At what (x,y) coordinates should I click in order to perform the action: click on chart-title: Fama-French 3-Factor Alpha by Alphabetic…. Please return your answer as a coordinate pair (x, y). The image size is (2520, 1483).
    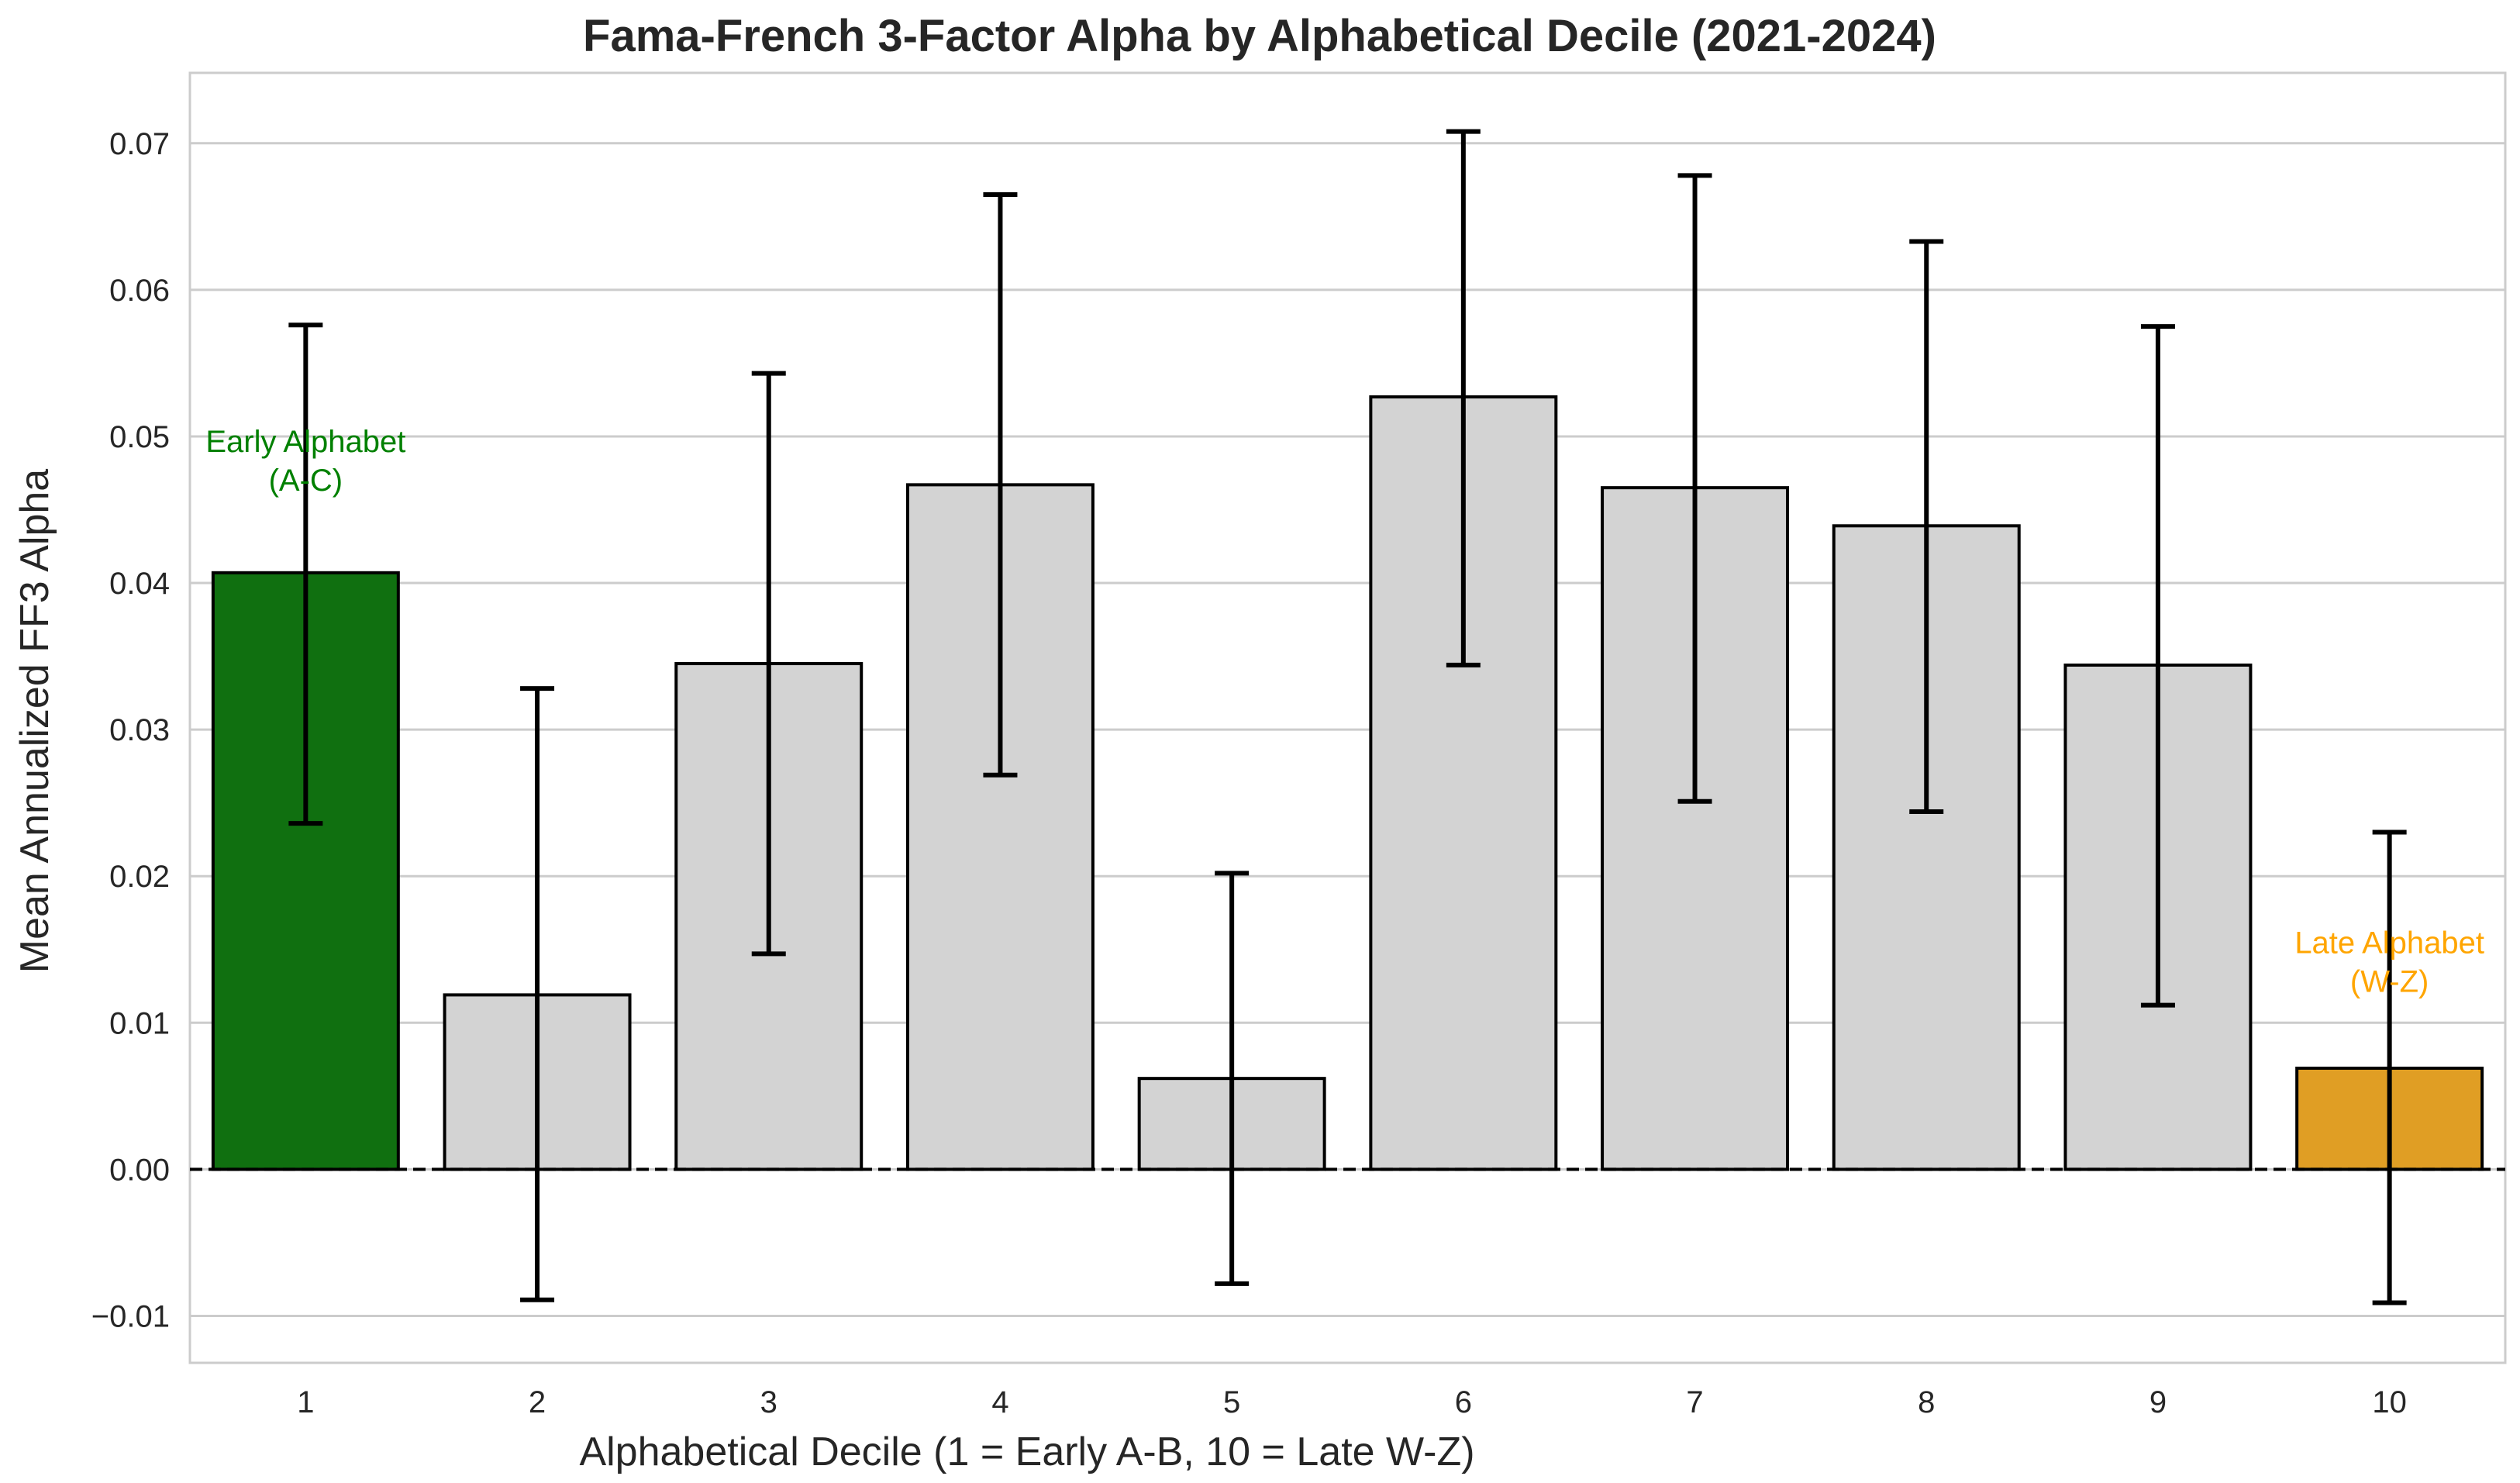
    Looking at the image, I should click on (1259, 36).